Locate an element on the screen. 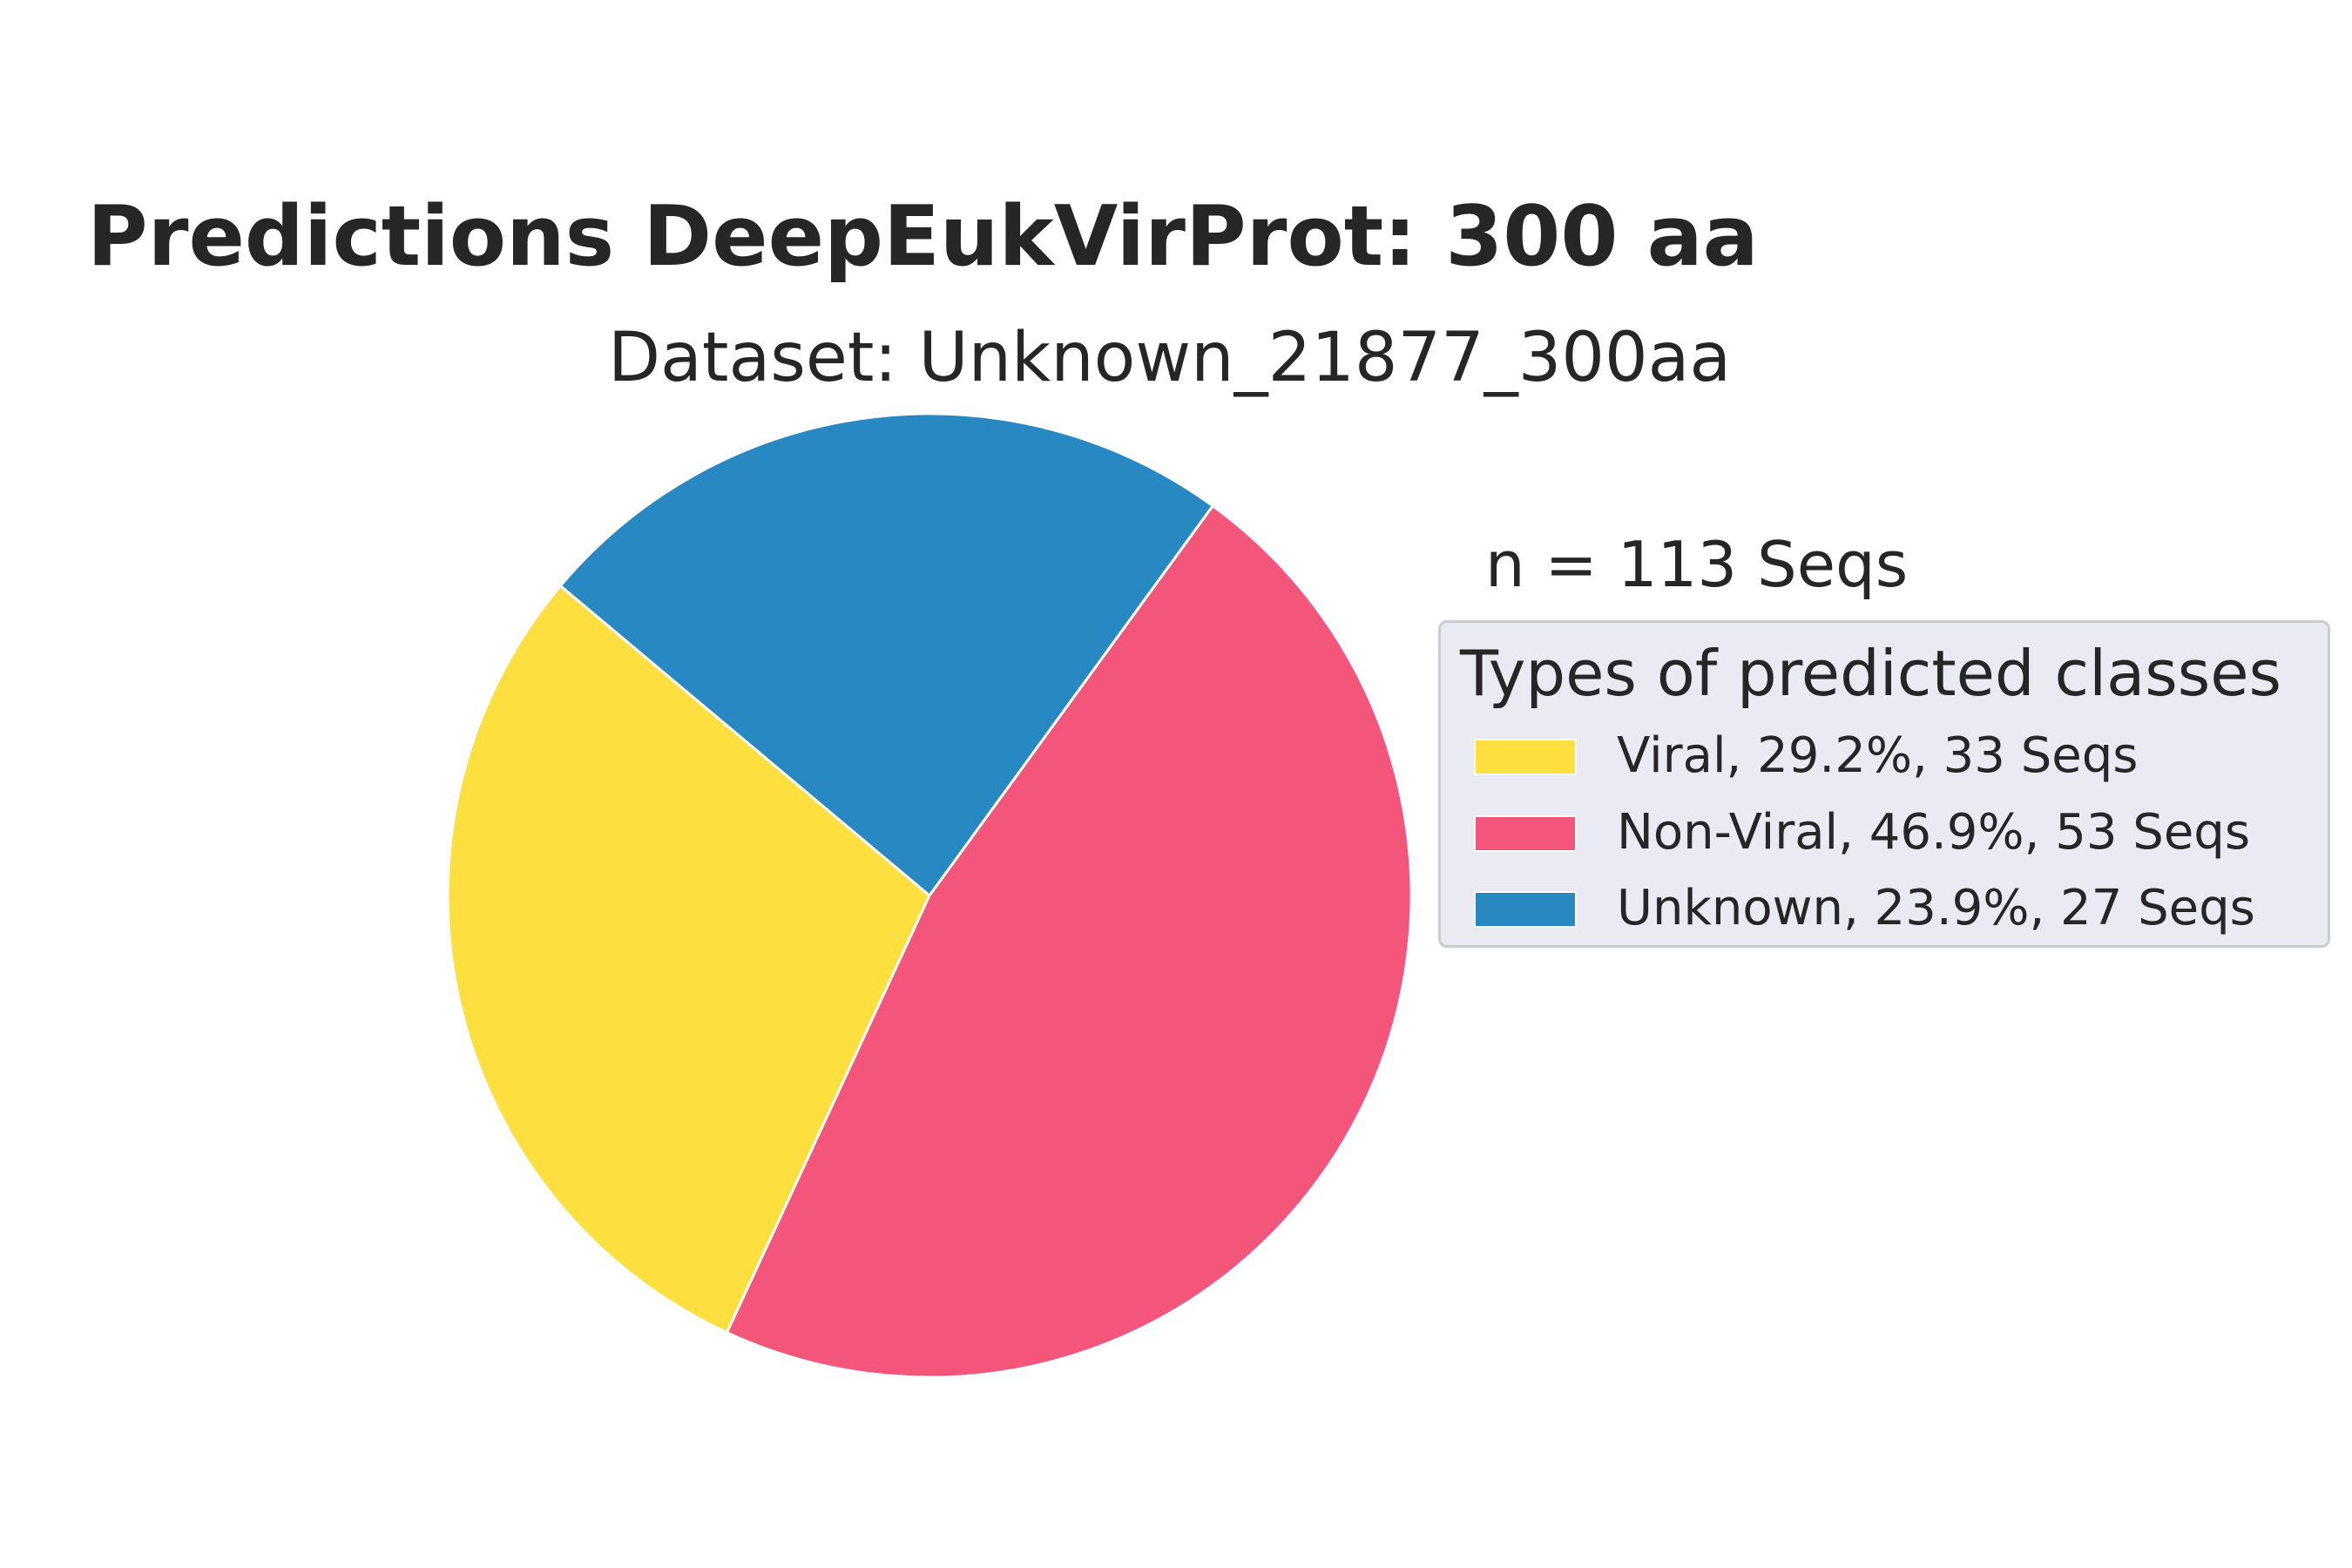 This screenshot has height=1568, width=2352. legend-swatch-unknown is located at coordinates (1526, 909).